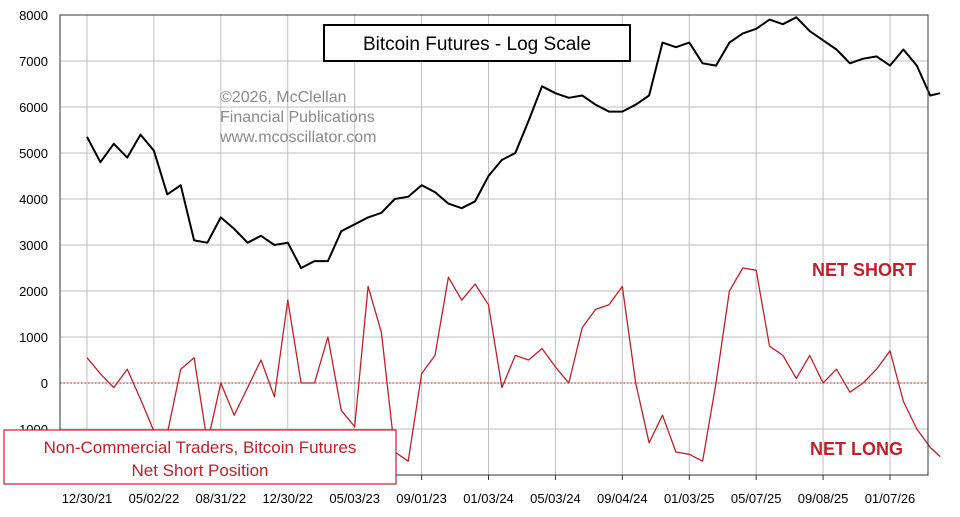  What do you see at coordinates (823, 498) in the screenshot?
I see `x-tick-label: 09/08/25` at bounding box center [823, 498].